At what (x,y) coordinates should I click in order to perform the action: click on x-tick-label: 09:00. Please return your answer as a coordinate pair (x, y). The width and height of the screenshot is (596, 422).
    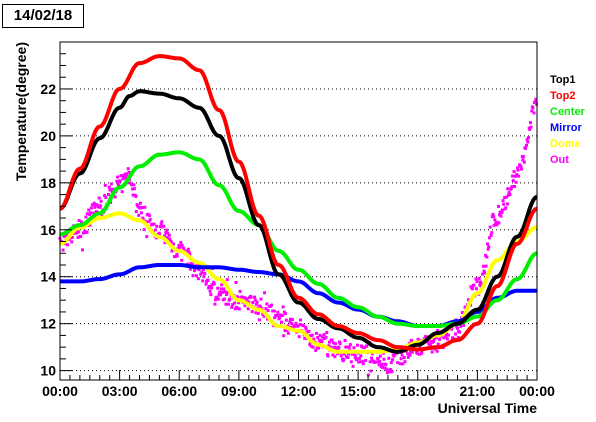
    Looking at the image, I should click on (239, 391).